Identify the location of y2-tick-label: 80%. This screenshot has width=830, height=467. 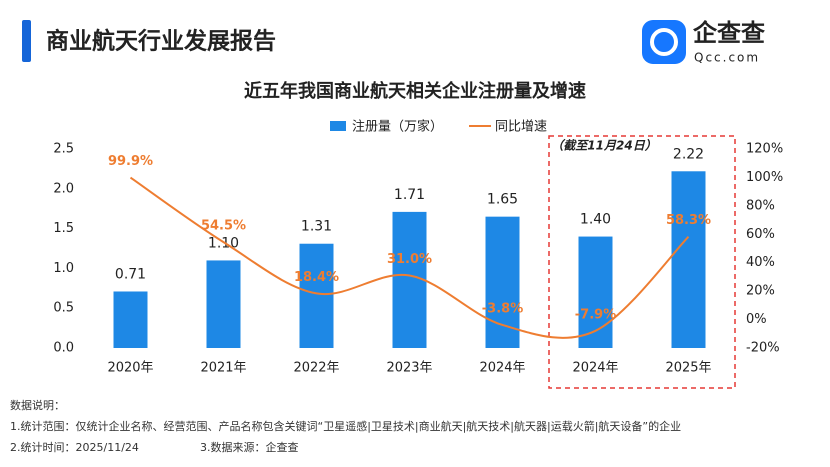
(760, 205).